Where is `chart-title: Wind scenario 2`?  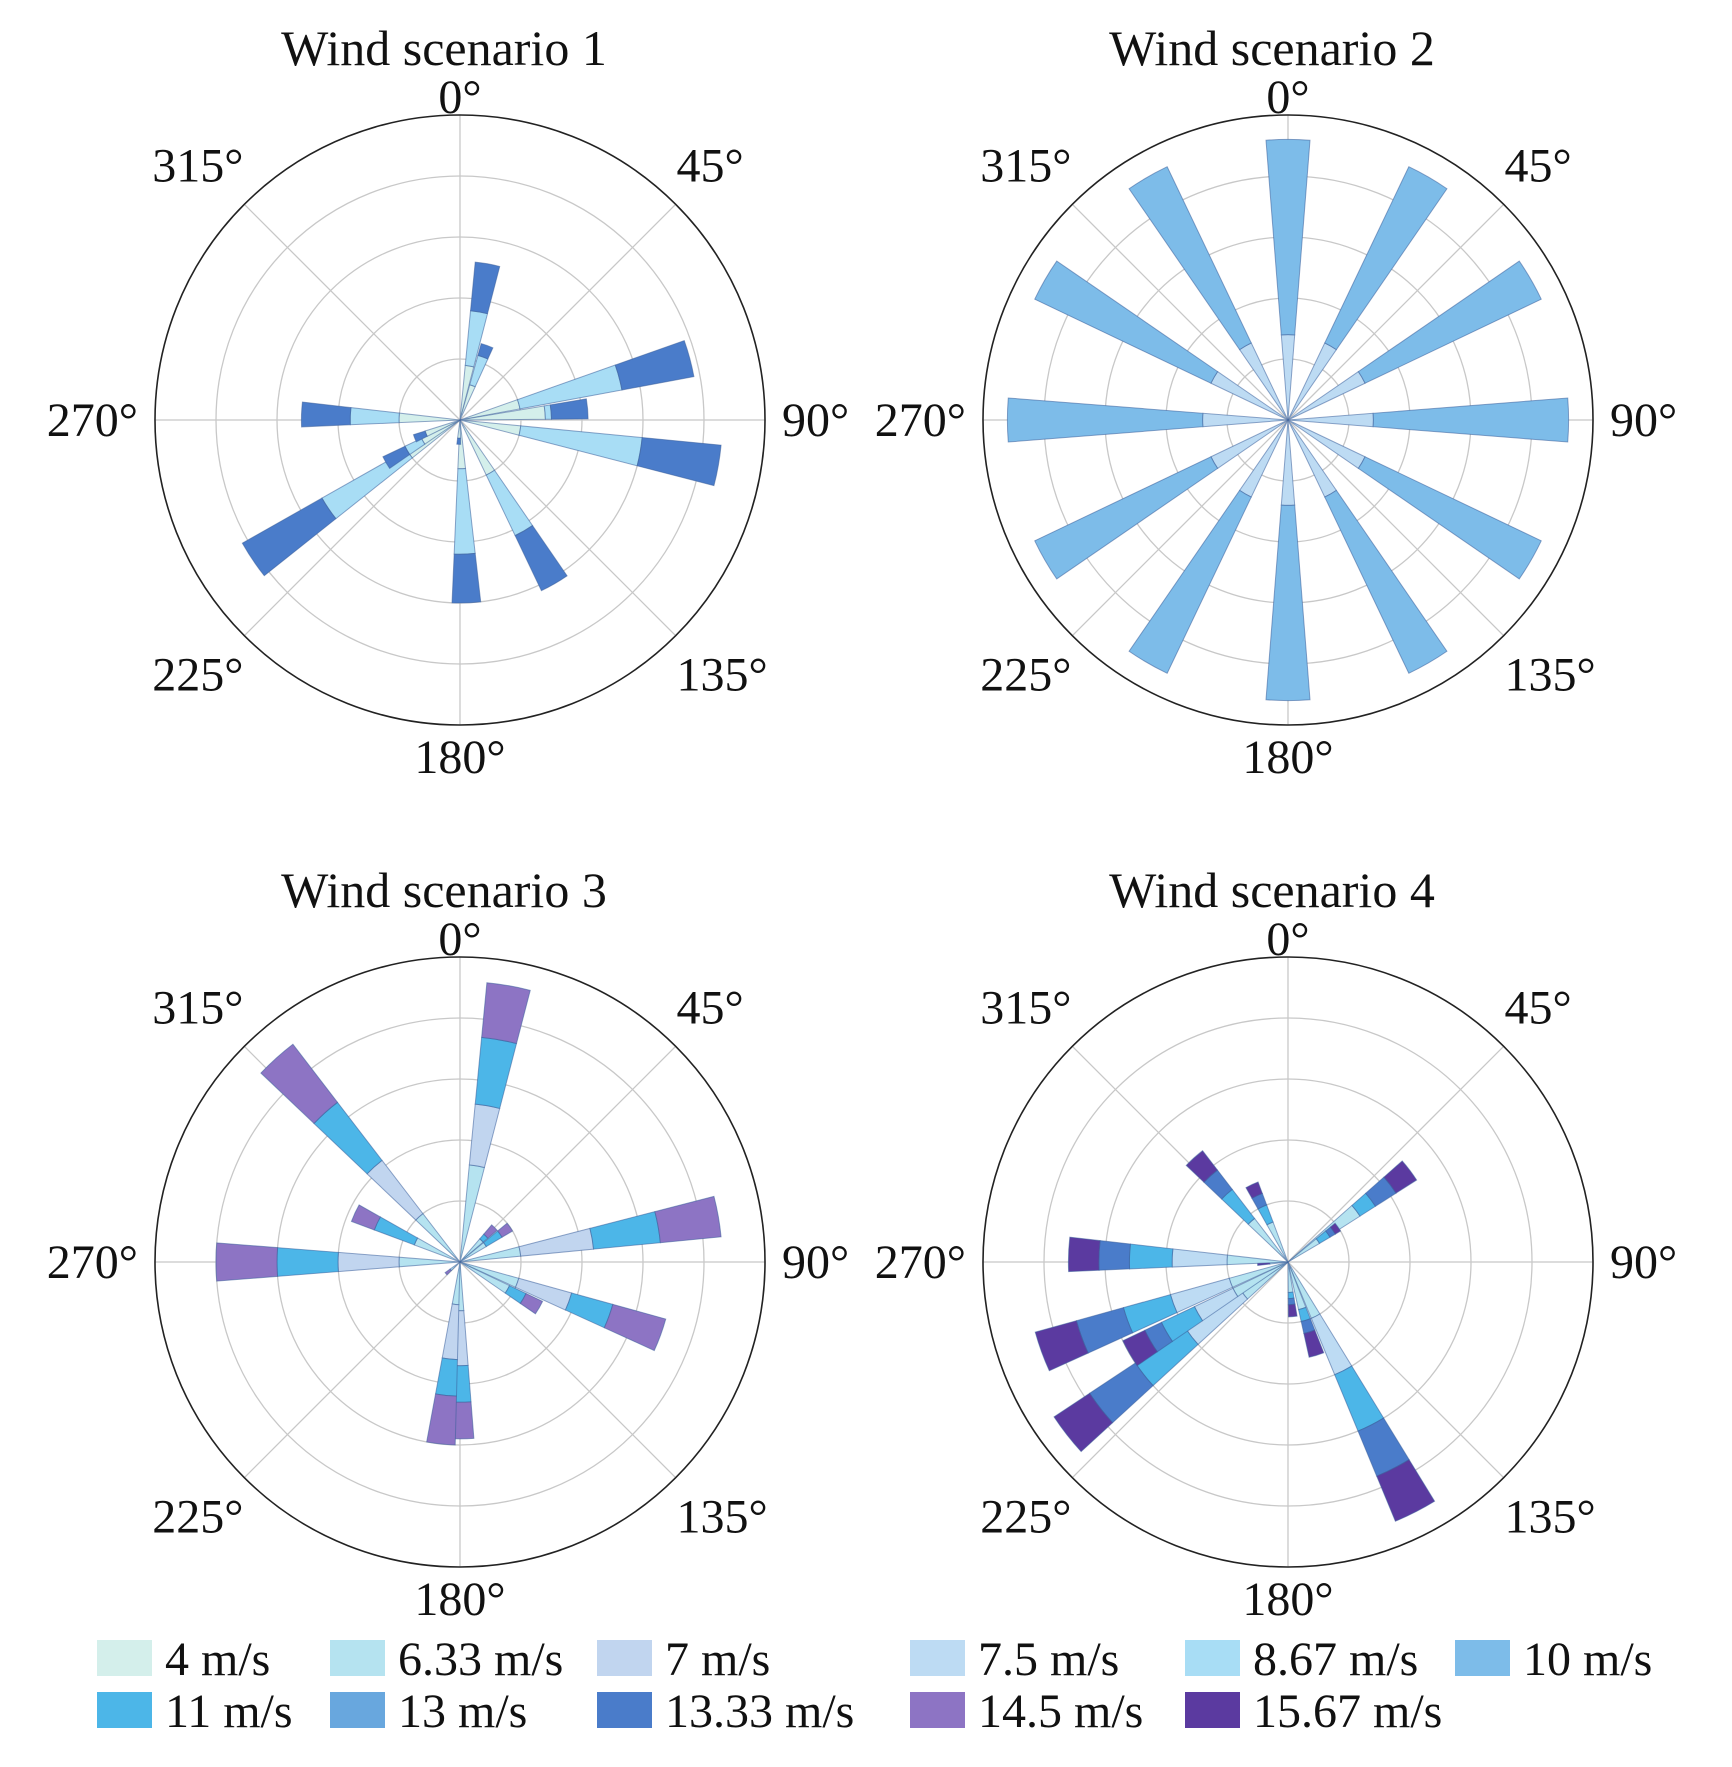
chart-title: Wind scenario 2 is located at coordinates (1272, 48).